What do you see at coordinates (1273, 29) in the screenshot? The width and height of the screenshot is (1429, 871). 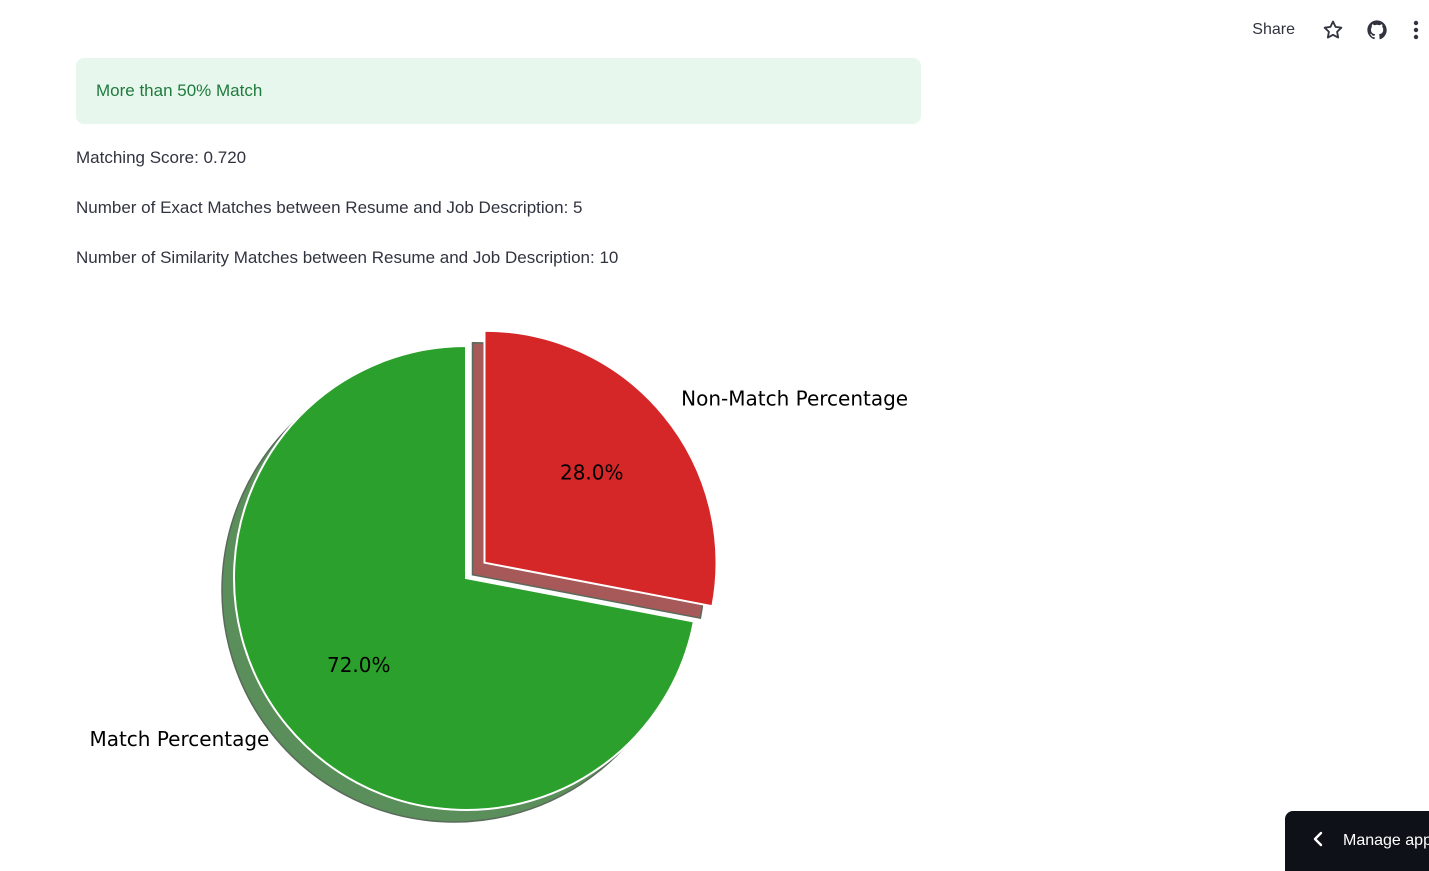 I see `share-button: Share` at bounding box center [1273, 29].